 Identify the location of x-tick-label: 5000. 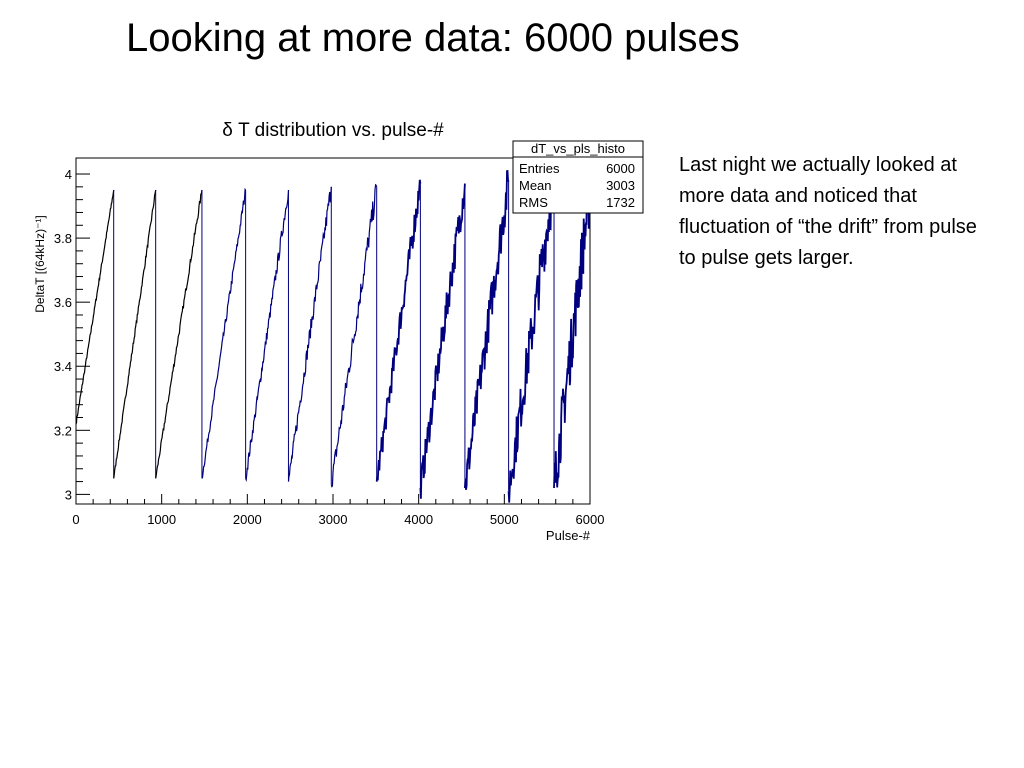
(504, 519).